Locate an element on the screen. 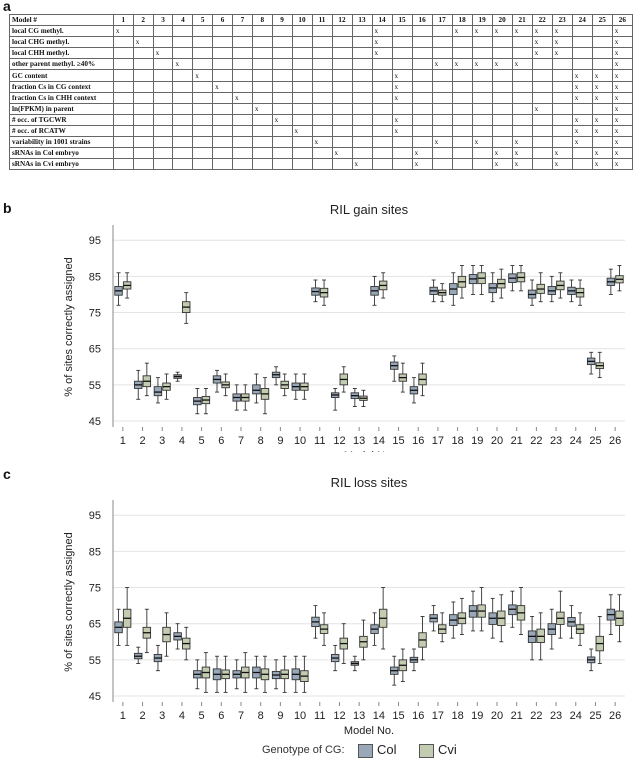 The height and width of the screenshot is (768, 633). table-row-label: fraction Cs in CG context is located at coordinates (61, 86).